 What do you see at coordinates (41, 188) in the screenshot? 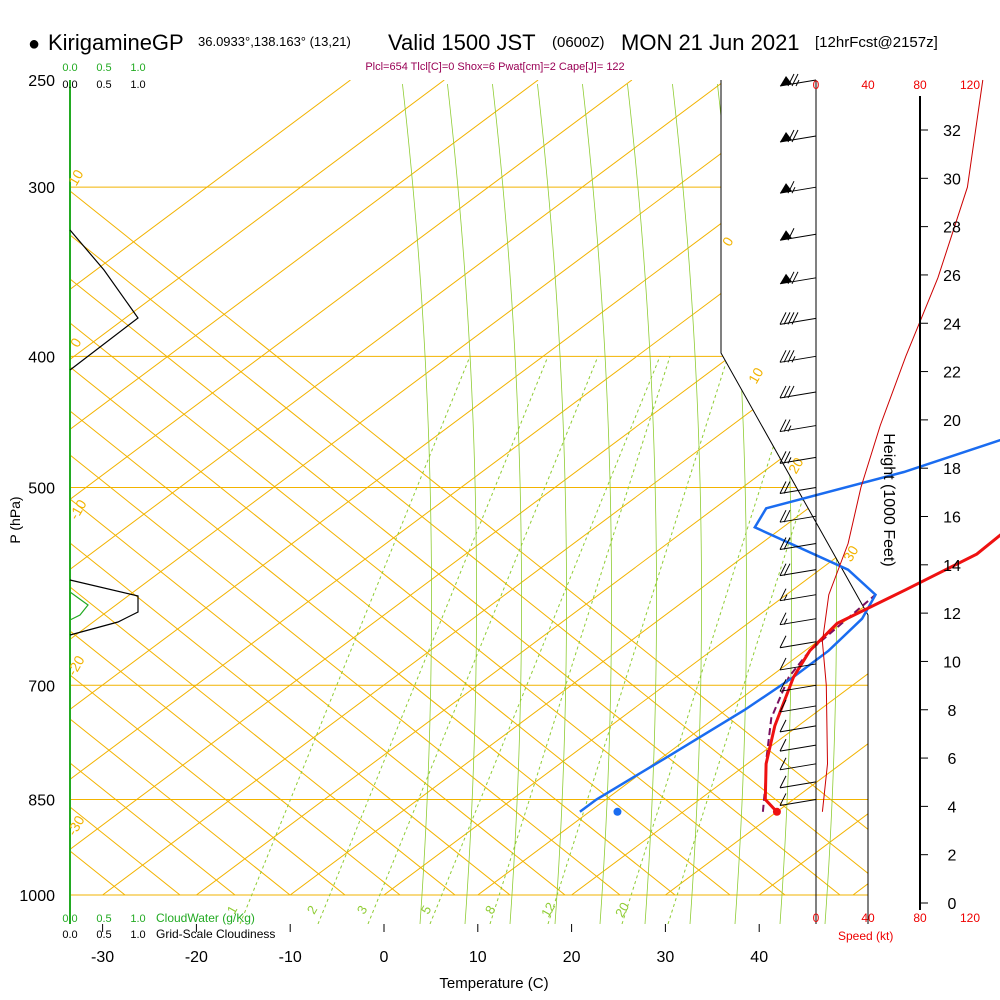
I see `pressure-tick-label: 300` at bounding box center [41, 188].